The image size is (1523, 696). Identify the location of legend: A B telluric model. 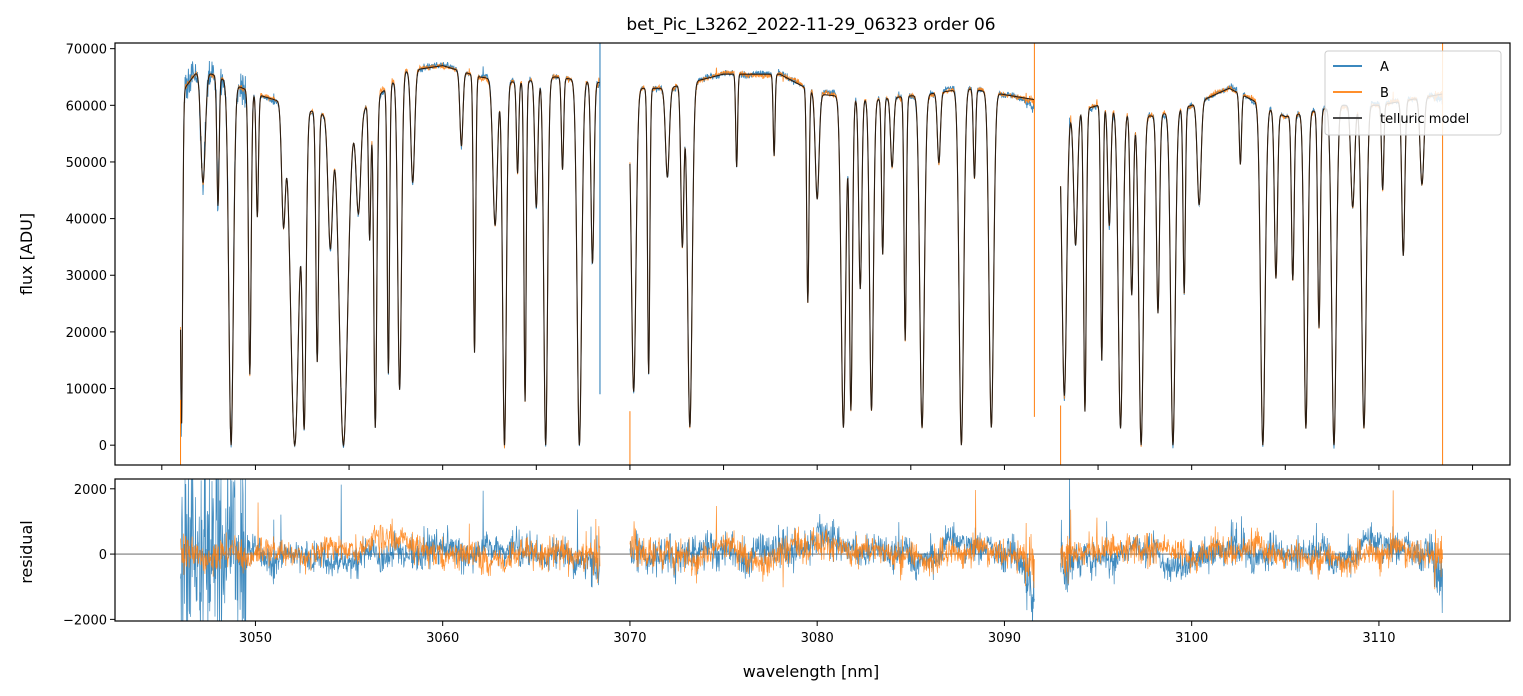
(1413, 93).